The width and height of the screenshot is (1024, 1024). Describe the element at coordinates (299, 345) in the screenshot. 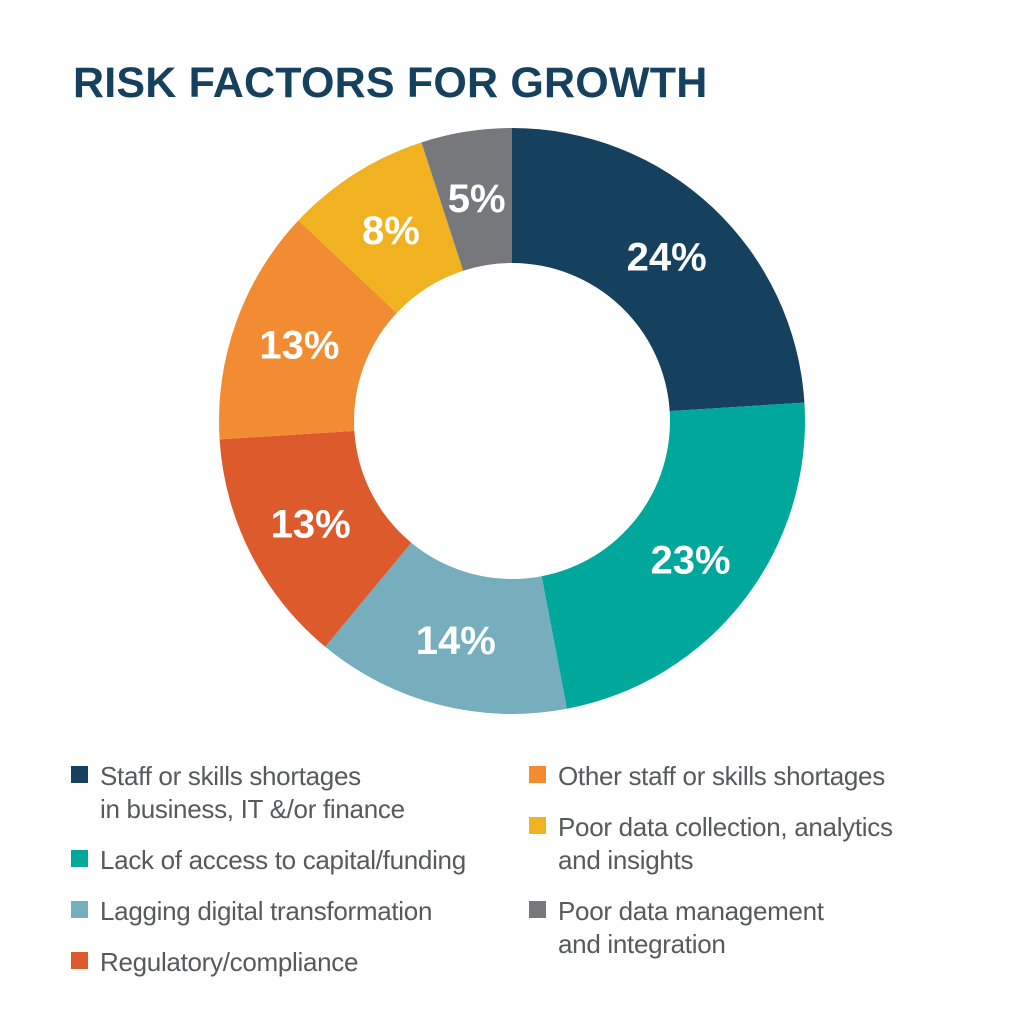

I see `slice-value-label-4: 13%` at that location.